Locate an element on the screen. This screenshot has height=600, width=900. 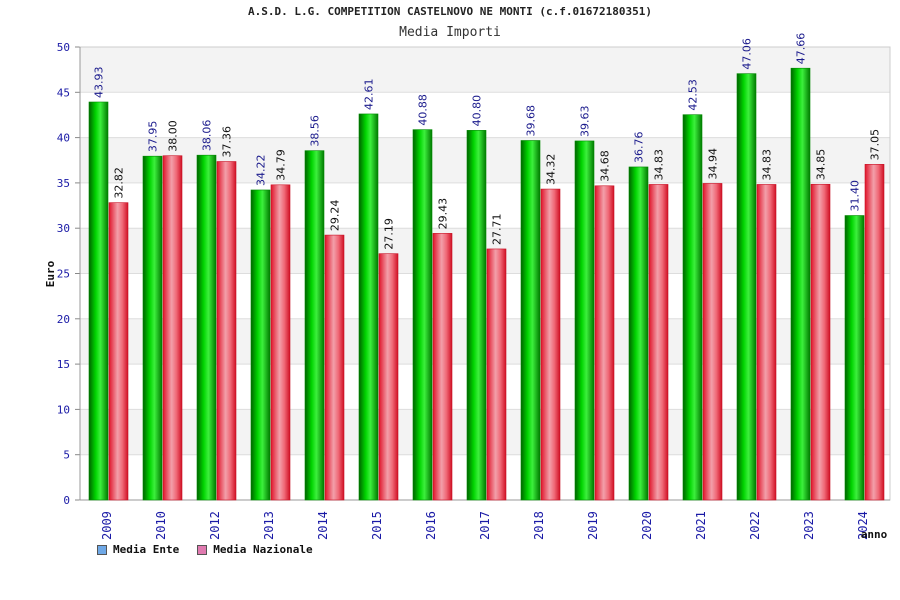
data-label: 47.06 is located at coordinates (747, 54).